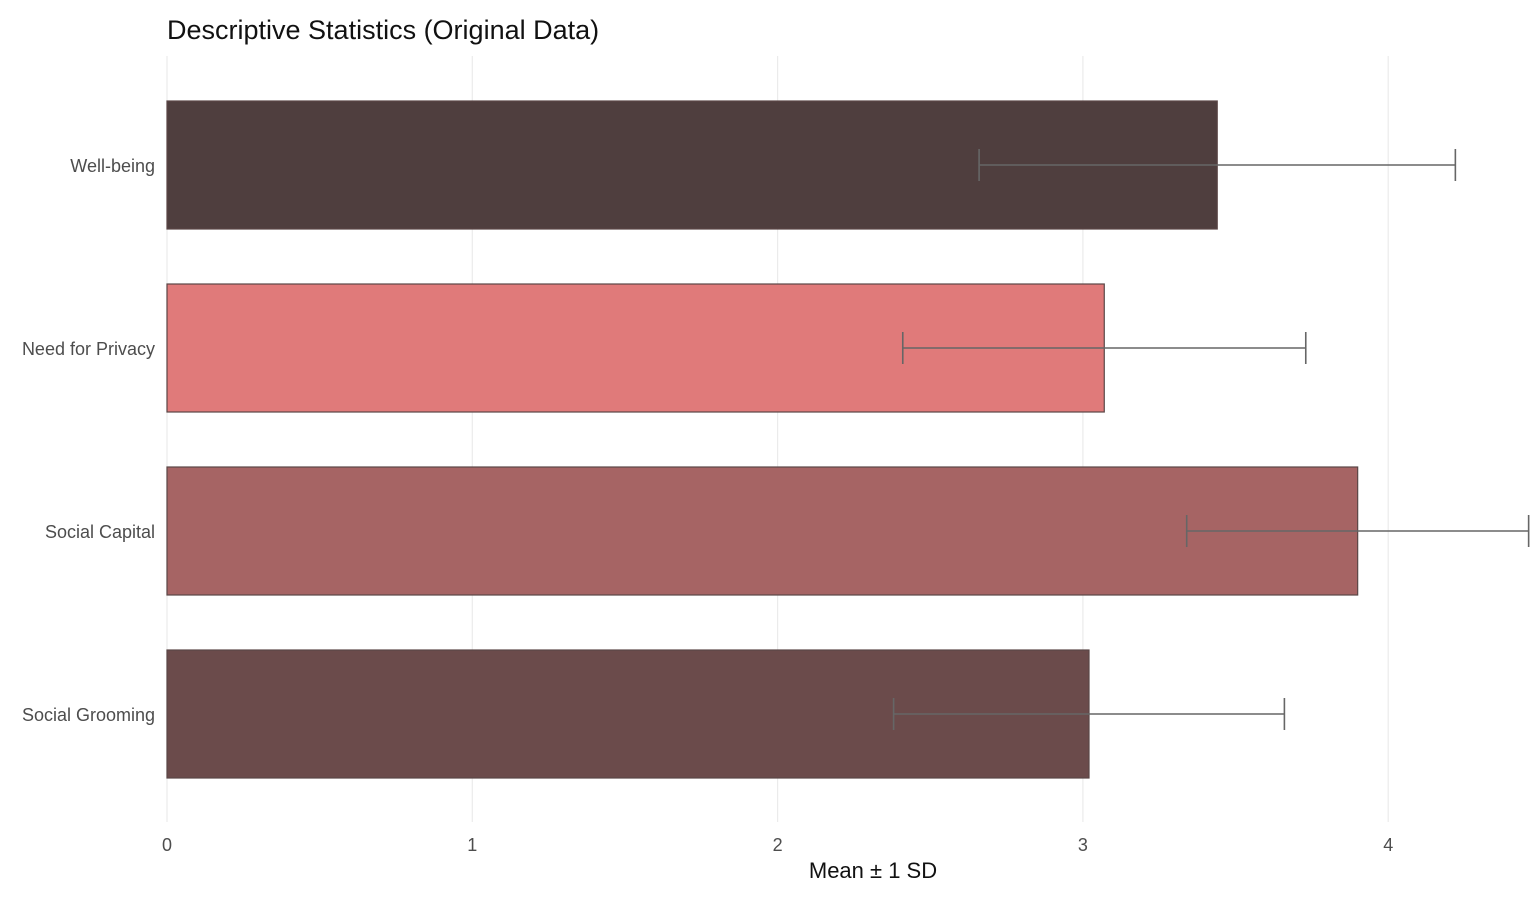  What do you see at coordinates (1388, 845) in the screenshot?
I see `x-tick-label-4: 4` at bounding box center [1388, 845].